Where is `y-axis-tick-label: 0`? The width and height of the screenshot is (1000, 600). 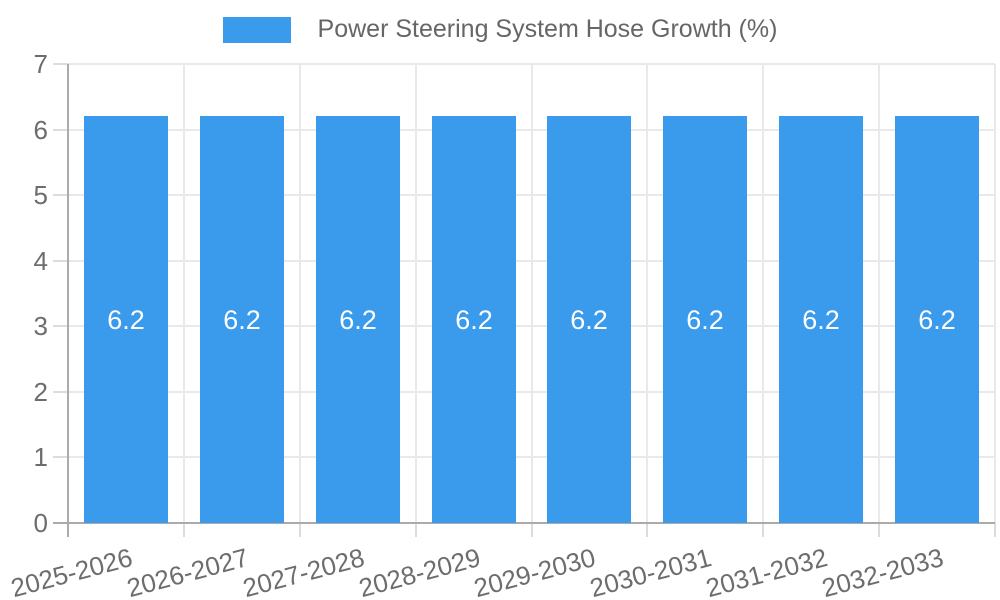 y-axis-tick-label: 0 is located at coordinates (40, 523).